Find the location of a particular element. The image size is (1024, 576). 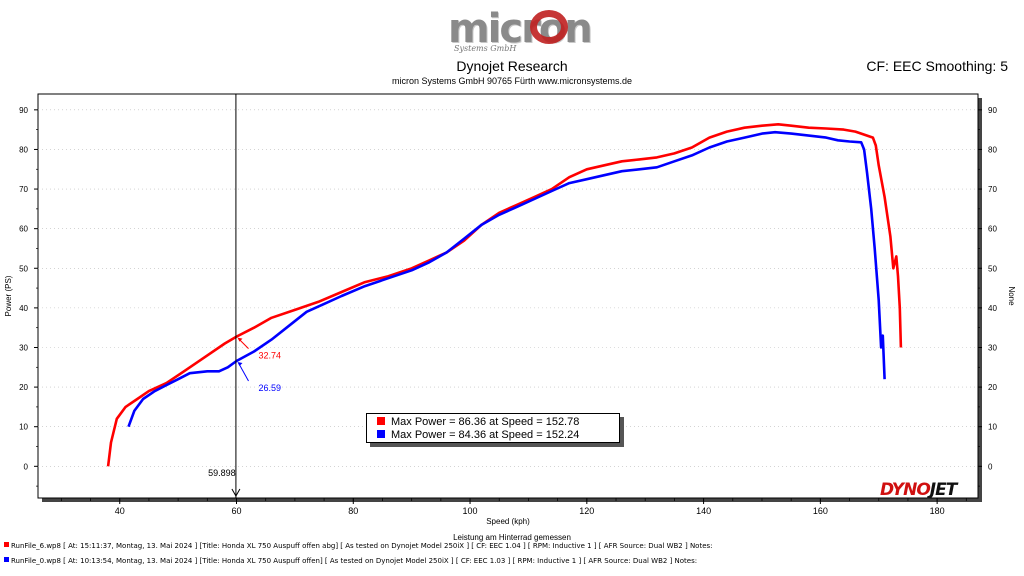

x-tick-label: 40 is located at coordinates (120, 511).